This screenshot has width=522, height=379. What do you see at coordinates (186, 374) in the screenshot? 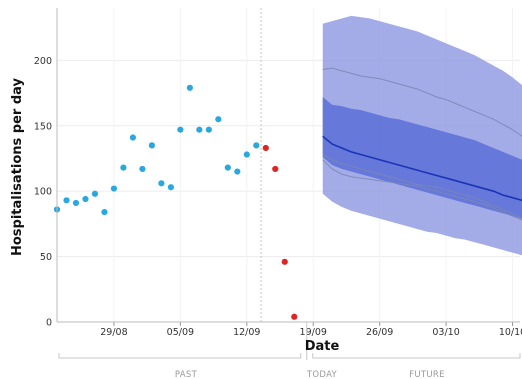
I see `past-label: PAST` at bounding box center [186, 374].